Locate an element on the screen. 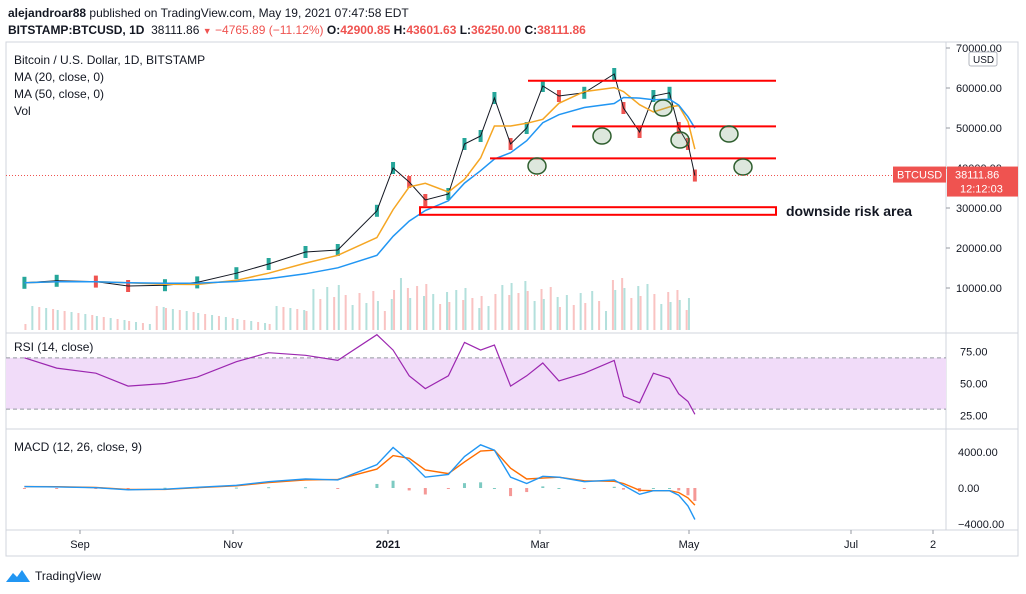 The image size is (1026, 594). footer-brand: TradingView is located at coordinates (53, 576).